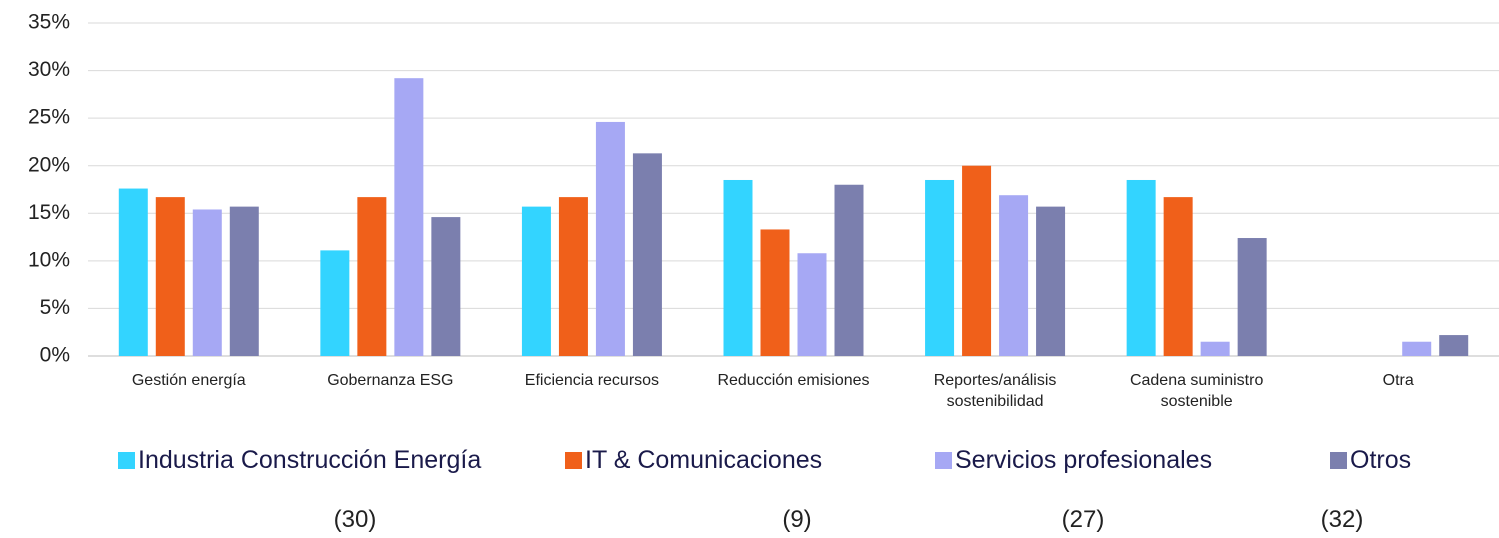 The width and height of the screenshot is (1499, 538). I want to click on y-tick-label: 20%, so click(49, 164).